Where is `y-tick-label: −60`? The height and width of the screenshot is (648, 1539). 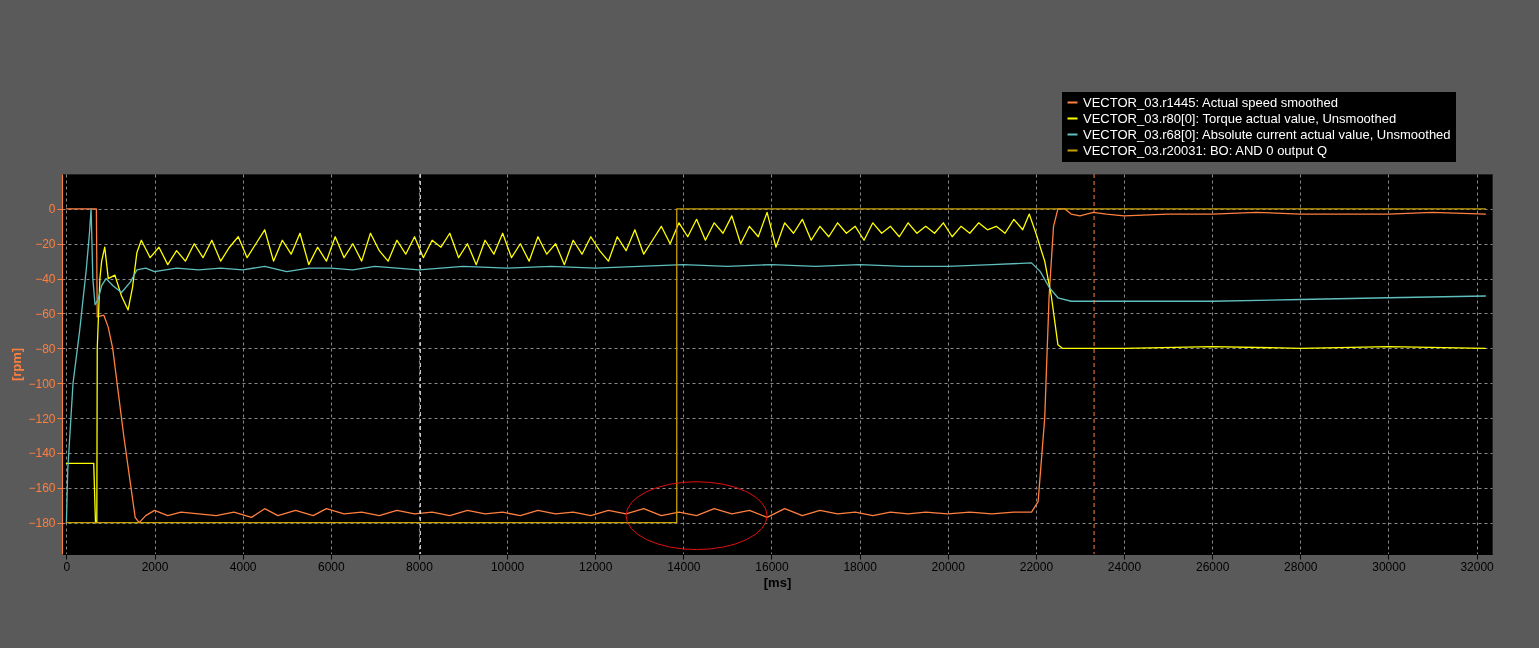
y-tick-label: −60 is located at coordinates (45, 313).